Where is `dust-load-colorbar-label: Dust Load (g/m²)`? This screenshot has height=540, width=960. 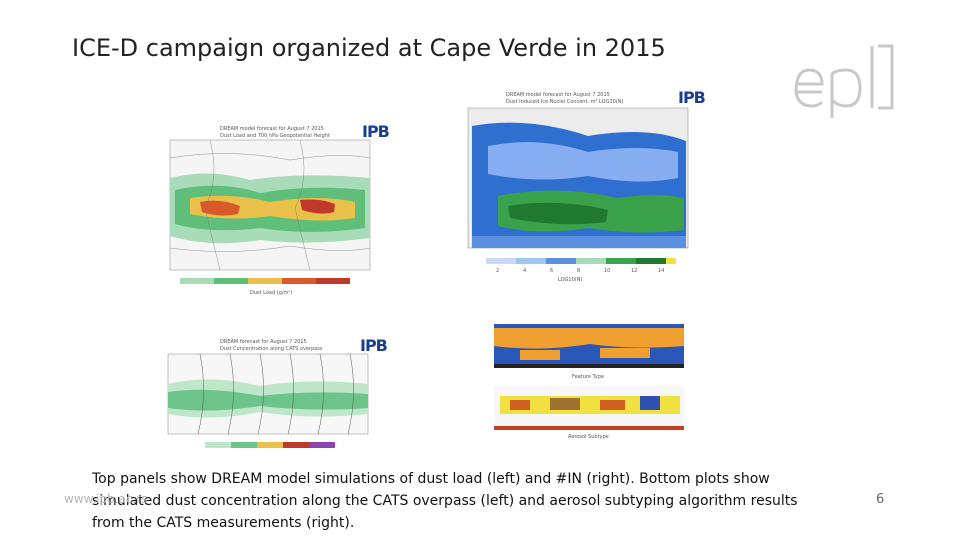 dust-load-colorbar-label: Dust Load (g/m²) is located at coordinates (271, 293).